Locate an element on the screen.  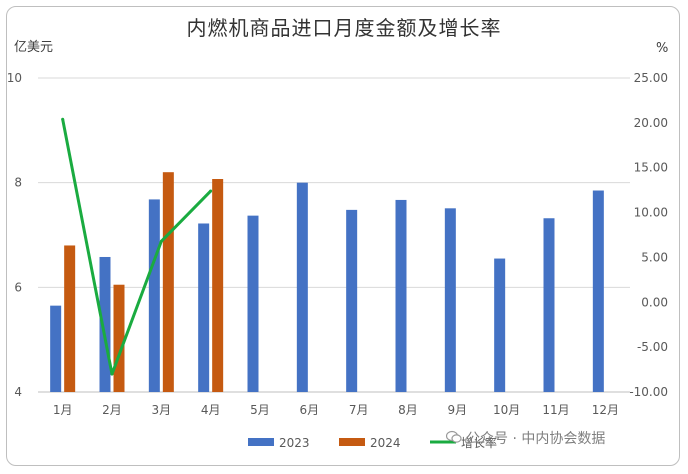
bar-2023-7月 is located at coordinates (352, 300).